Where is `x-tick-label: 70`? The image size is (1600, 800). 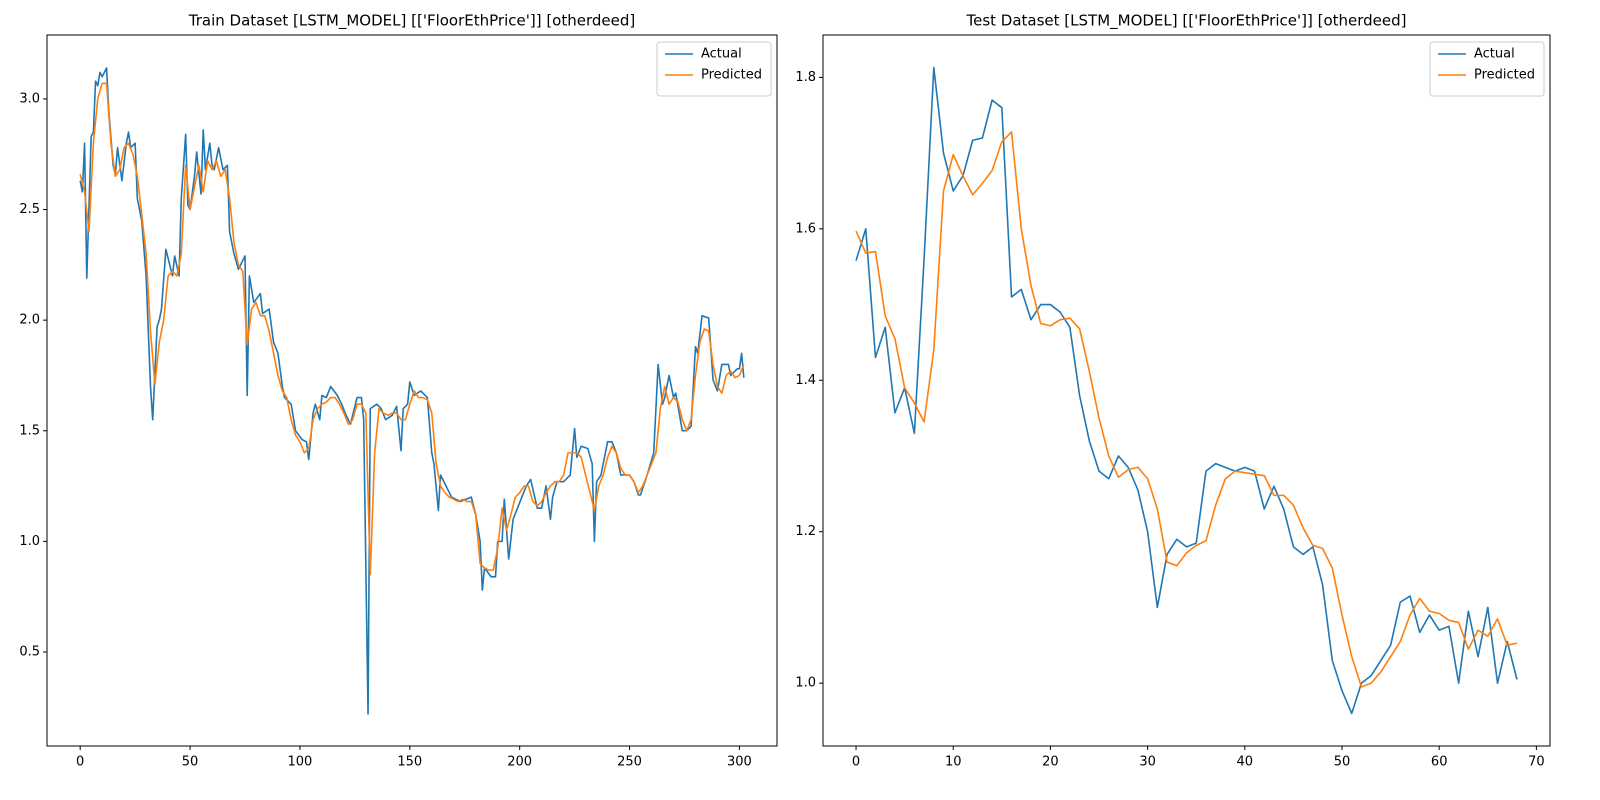
x-tick-label: 70 is located at coordinates (1536, 762).